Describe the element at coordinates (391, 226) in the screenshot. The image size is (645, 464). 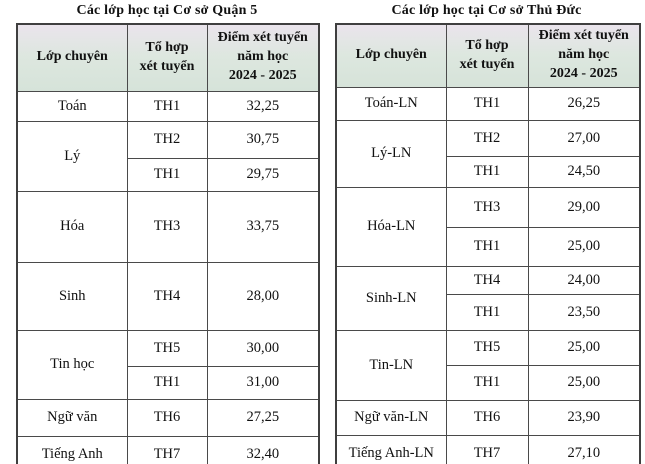
I see `cell-subject: Hóa-LN` at that location.